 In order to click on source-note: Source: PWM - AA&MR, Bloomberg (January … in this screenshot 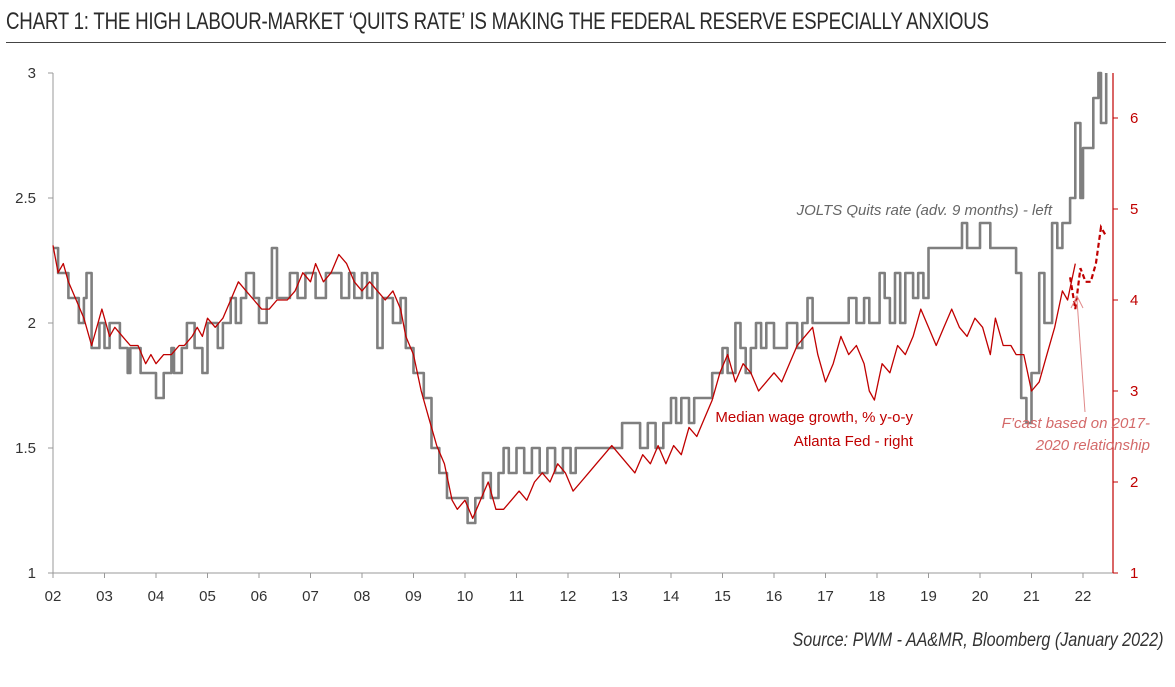, I will do `click(977, 640)`.